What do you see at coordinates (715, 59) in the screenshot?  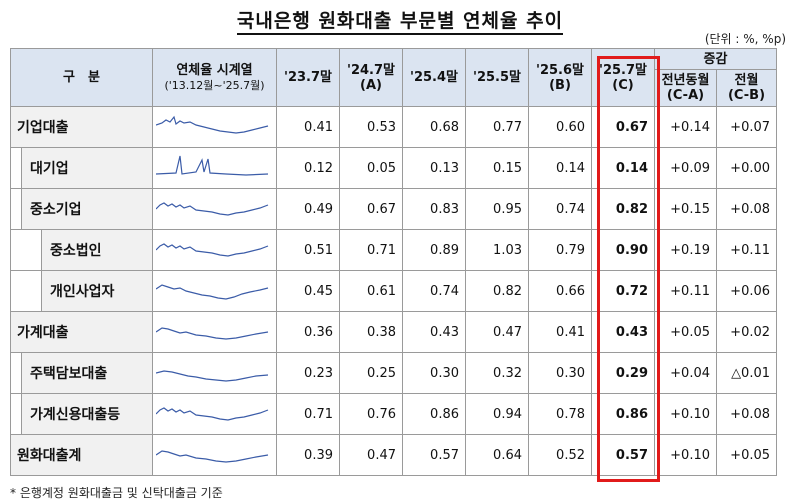 I see `header-change: 증감` at bounding box center [715, 59].